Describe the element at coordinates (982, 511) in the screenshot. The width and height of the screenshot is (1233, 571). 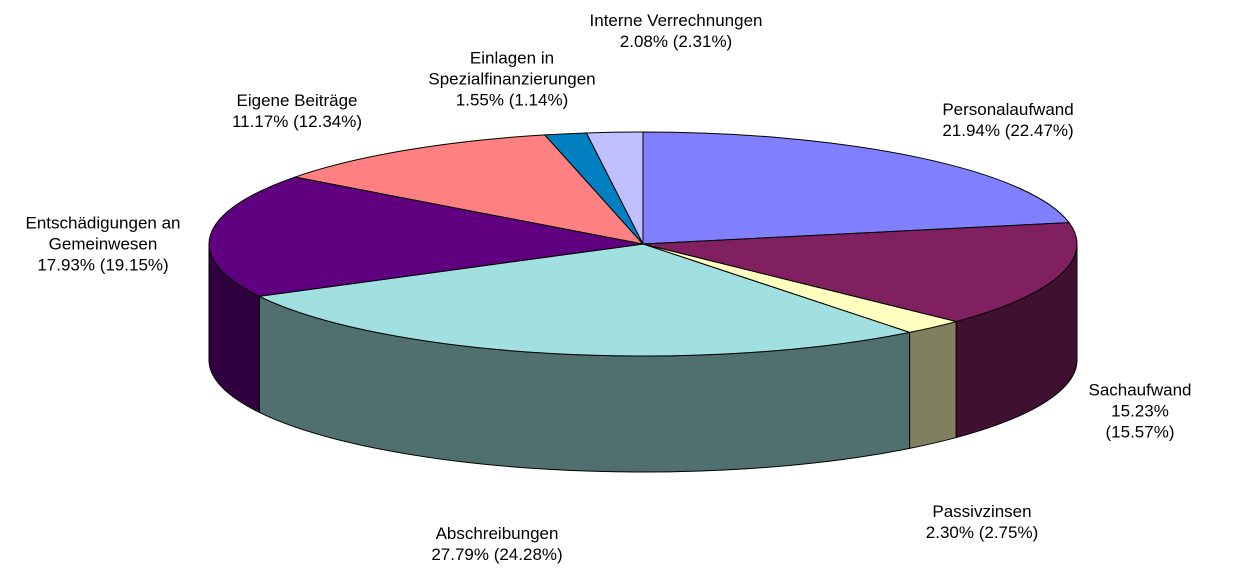
I see `category-label: Passivzinsen` at that location.